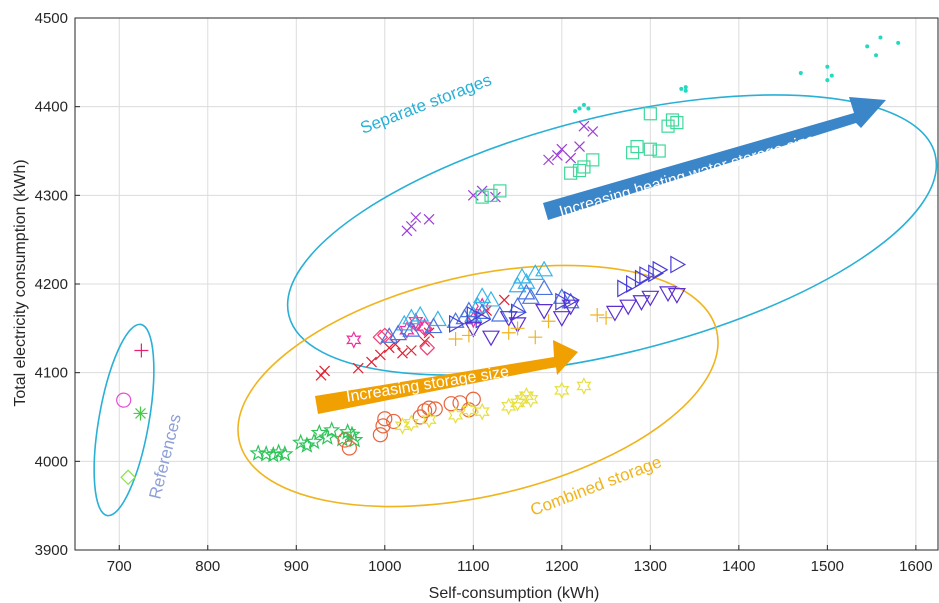 The image size is (939, 603). I want to click on x-tick-label: 1400, so click(738, 566).